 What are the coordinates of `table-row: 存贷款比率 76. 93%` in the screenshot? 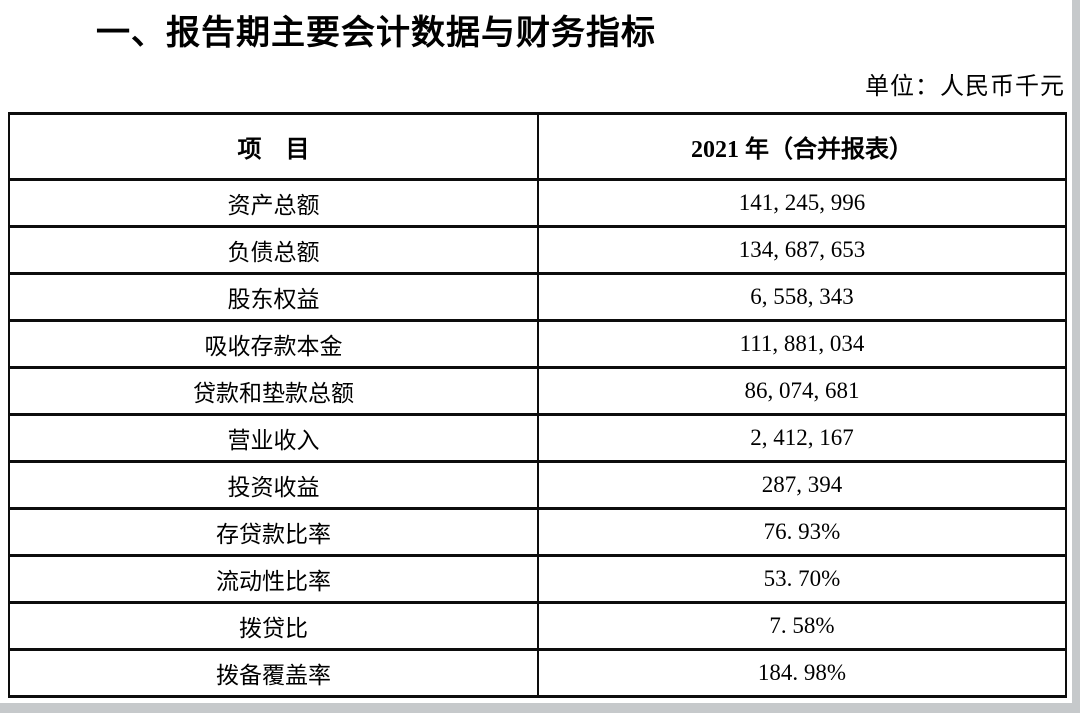 It's located at (537, 531).